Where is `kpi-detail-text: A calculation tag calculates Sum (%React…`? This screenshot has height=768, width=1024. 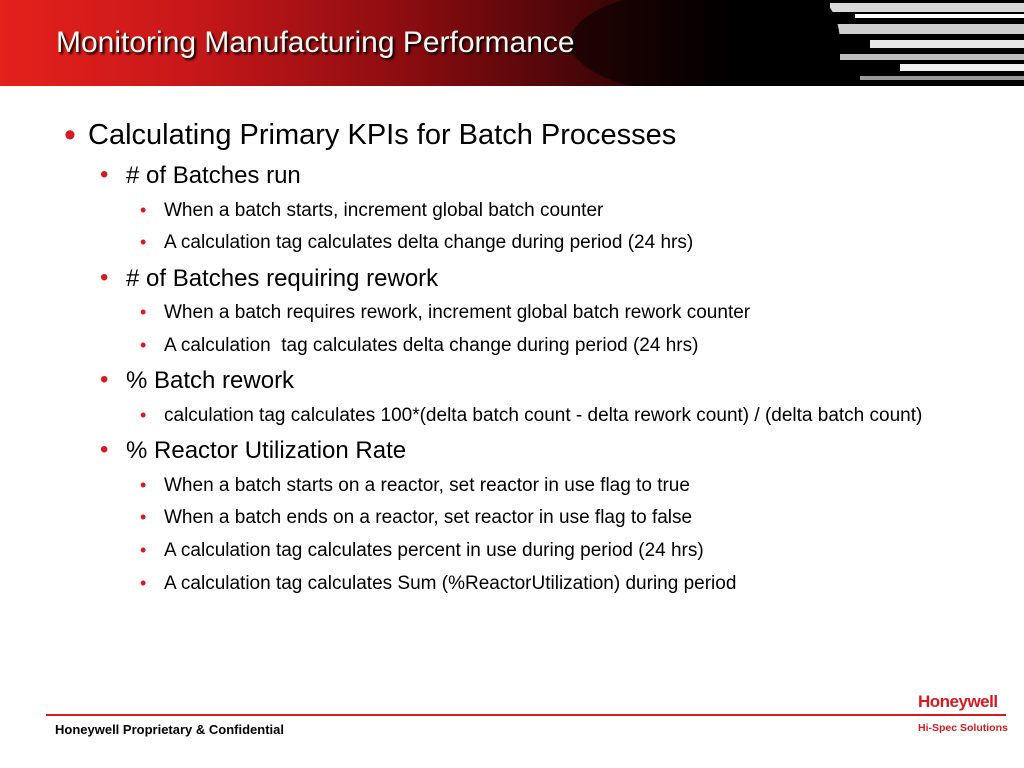 kpi-detail-text: A calculation tag calculates Sum (%React… is located at coordinates (450, 583).